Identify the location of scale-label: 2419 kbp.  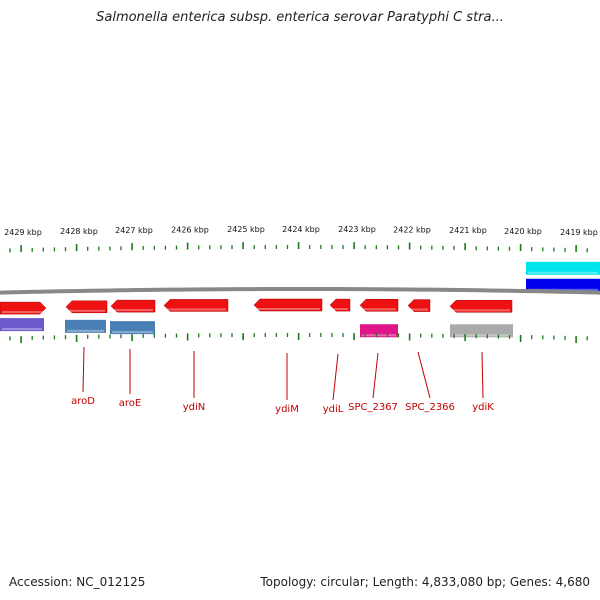
(579, 232).